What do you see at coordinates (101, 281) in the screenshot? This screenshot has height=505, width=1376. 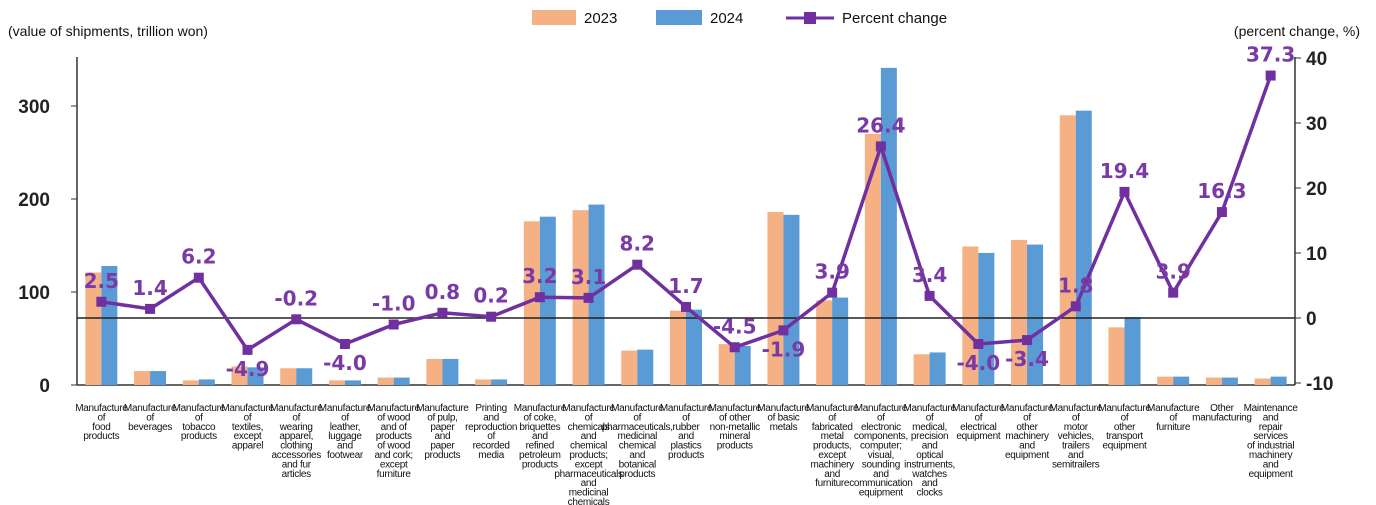 I see `percent-change-label: 2.5` at bounding box center [101, 281].